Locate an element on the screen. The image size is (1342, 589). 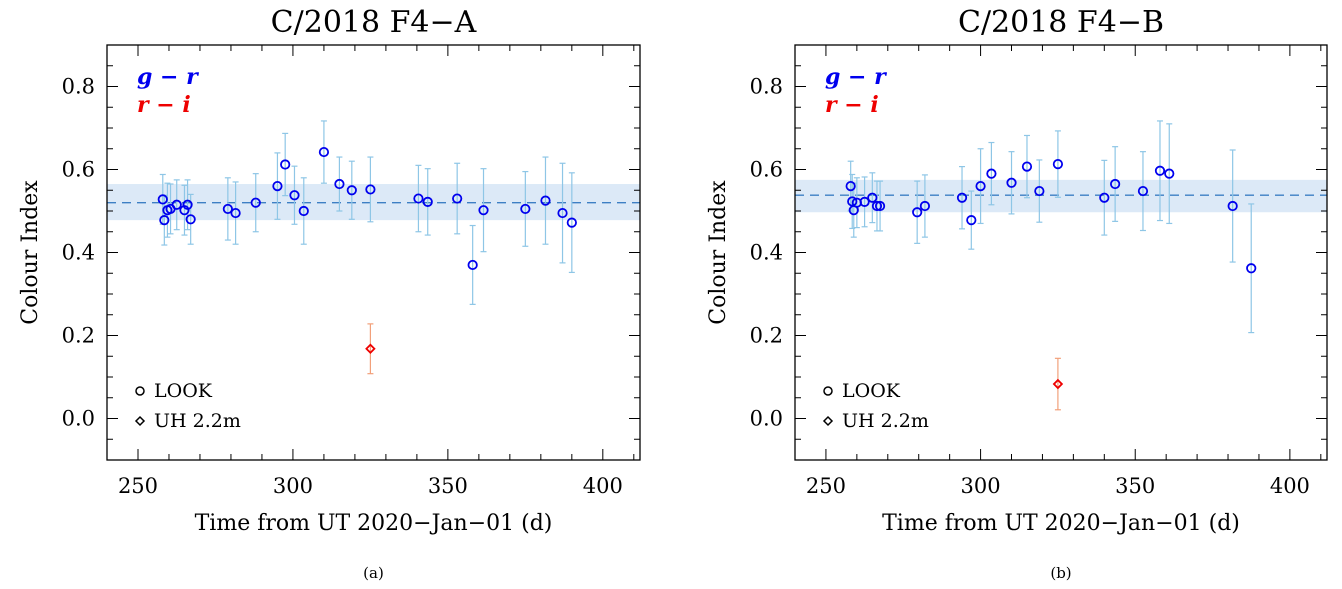
panel-caption: (a) is located at coordinates (373, 573).